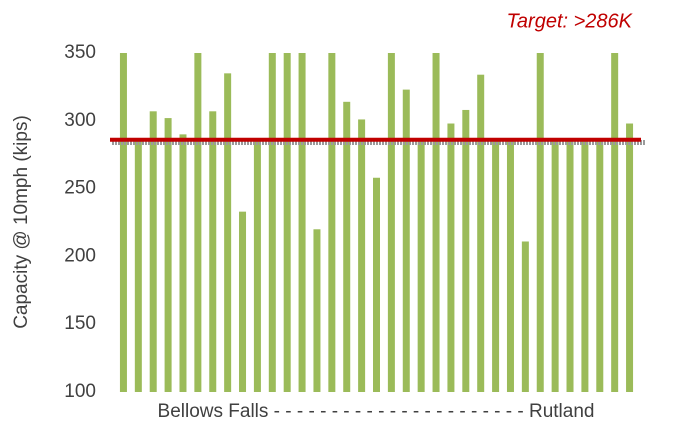  What do you see at coordinates (80, 323) in the screenshot?
I see `y-tick-label: 150` at bounding box center [80, 323].